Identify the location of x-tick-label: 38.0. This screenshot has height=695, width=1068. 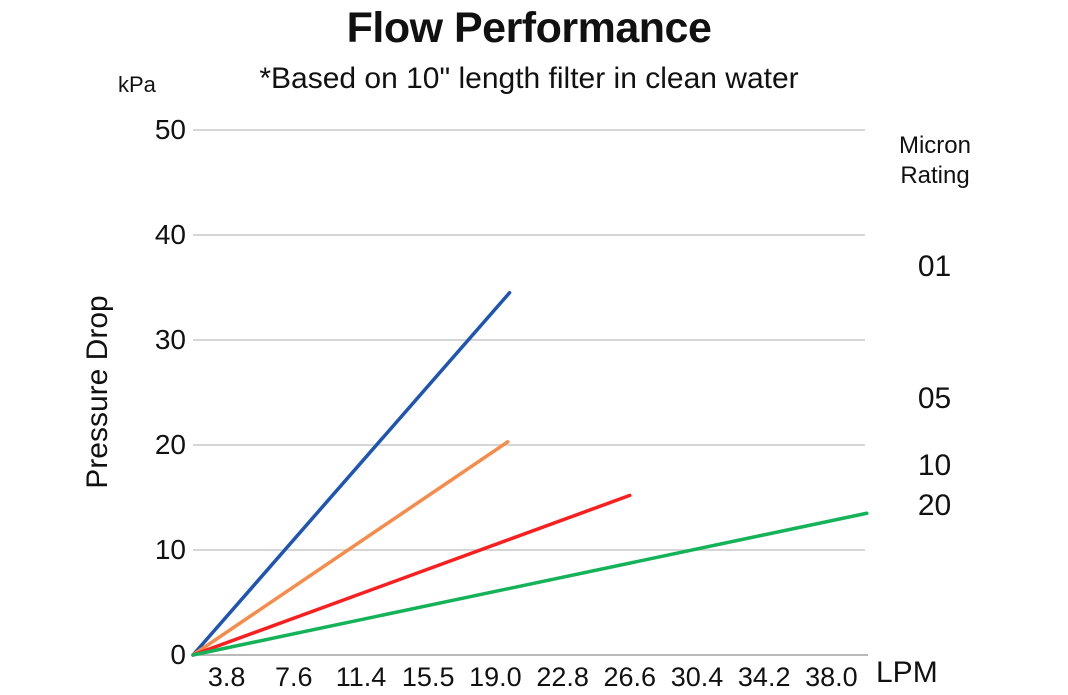
(831, 677).